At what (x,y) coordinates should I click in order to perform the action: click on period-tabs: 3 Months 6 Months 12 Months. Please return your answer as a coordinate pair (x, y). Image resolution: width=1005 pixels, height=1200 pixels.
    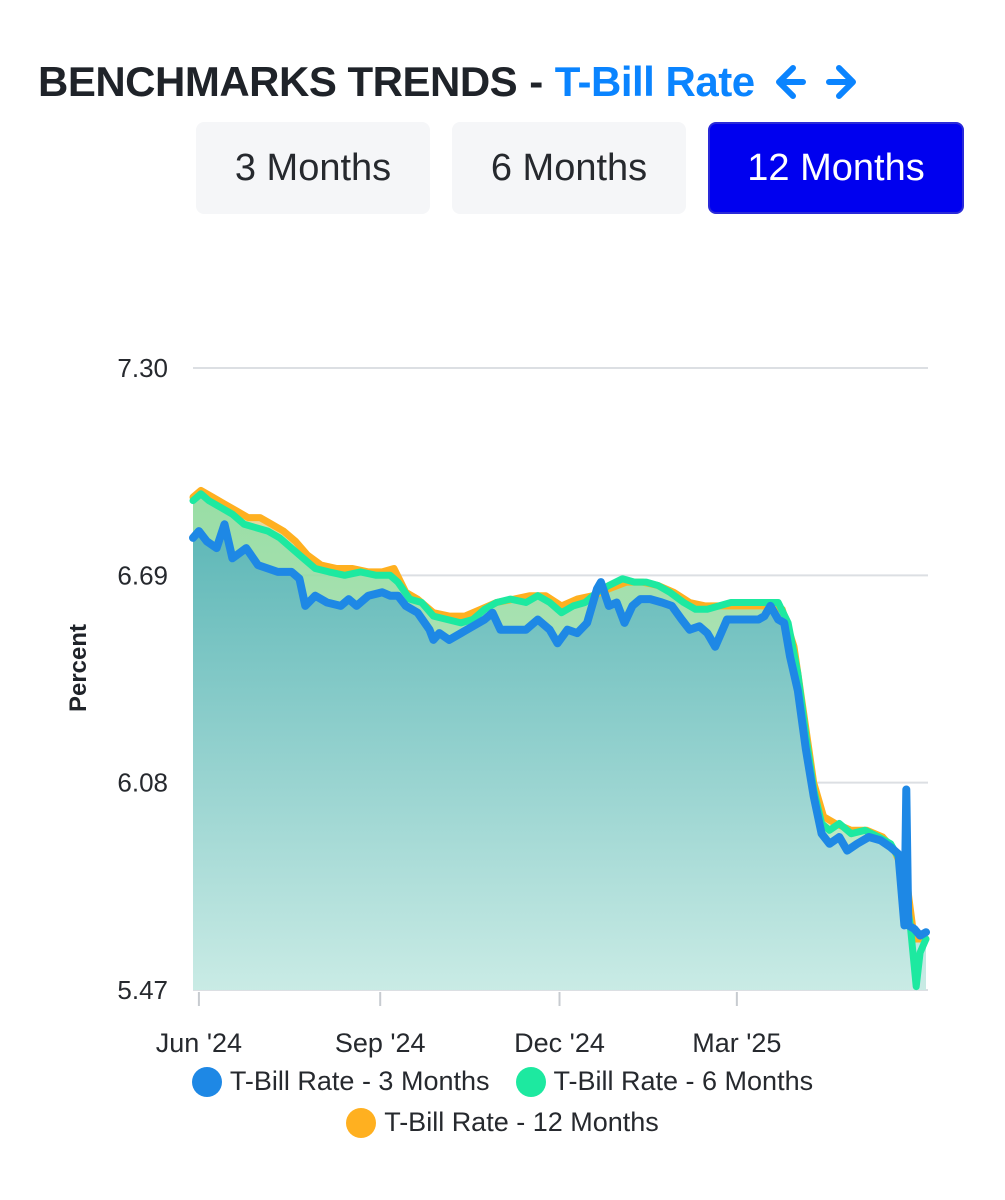
    Looking at the image, I should click on (580, 168).